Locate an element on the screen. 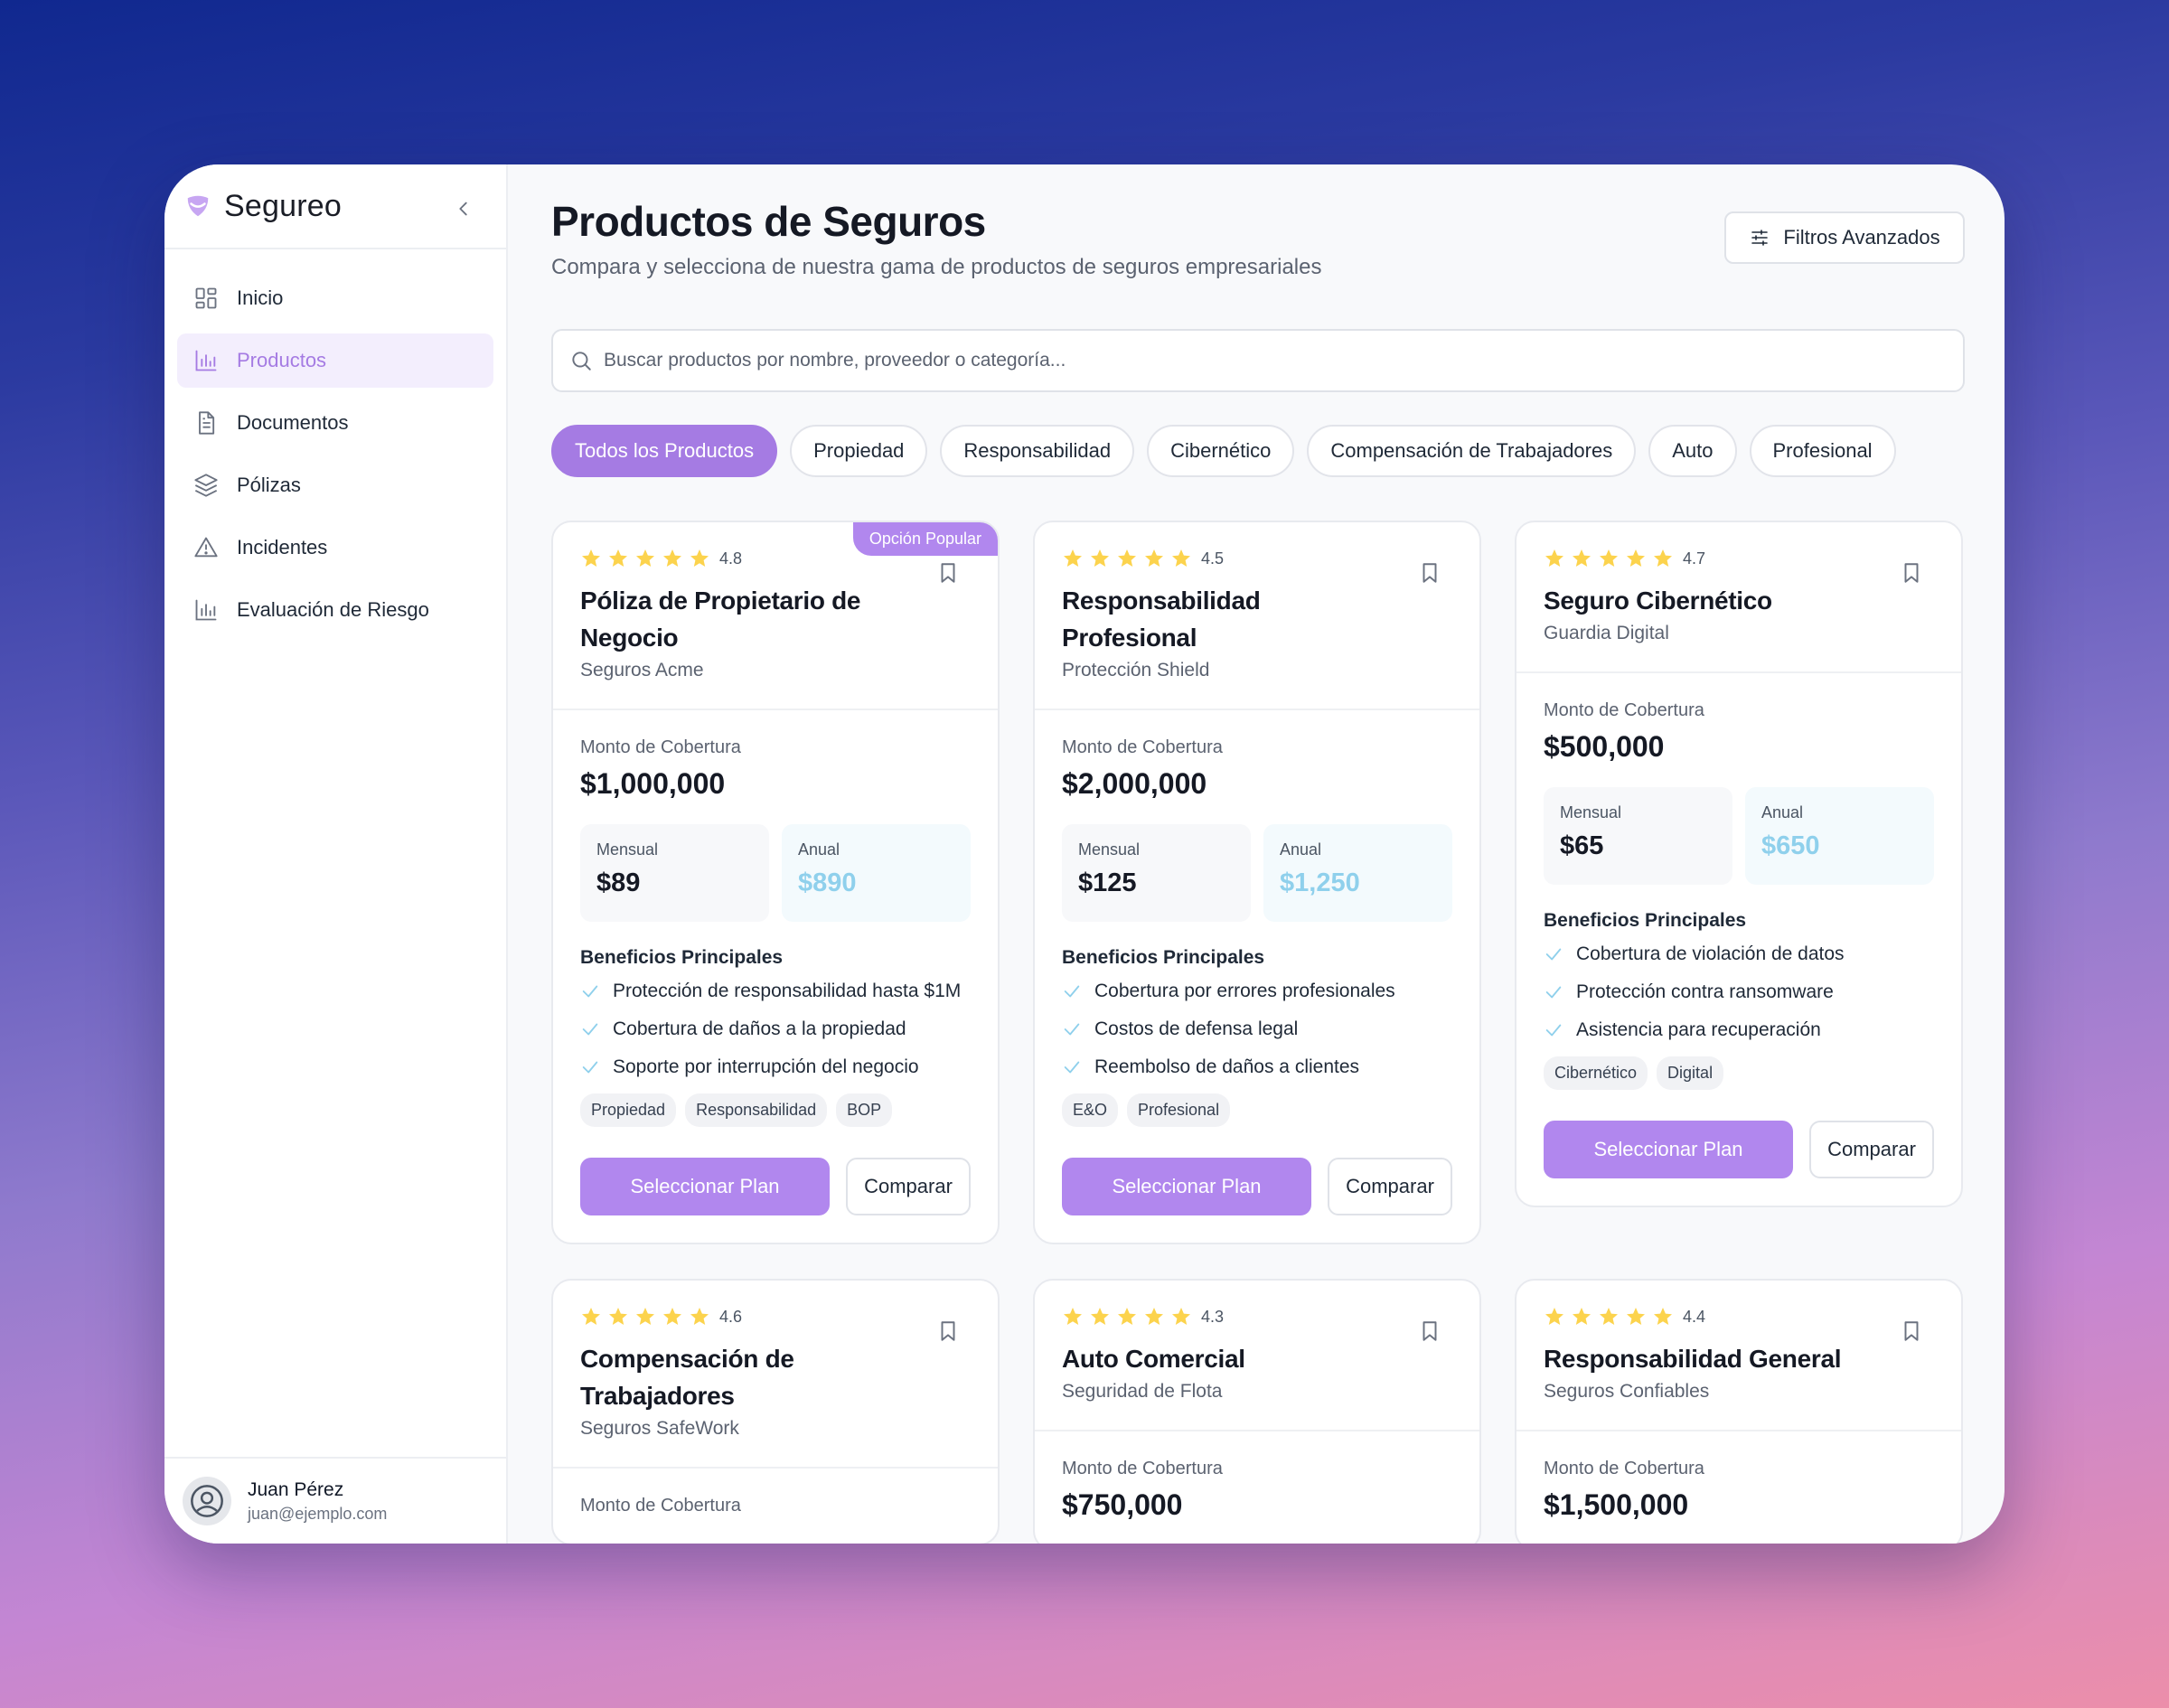 The width and height of the screenshot is (2169, 1708). search-input is located at coordinates (1283, 360).